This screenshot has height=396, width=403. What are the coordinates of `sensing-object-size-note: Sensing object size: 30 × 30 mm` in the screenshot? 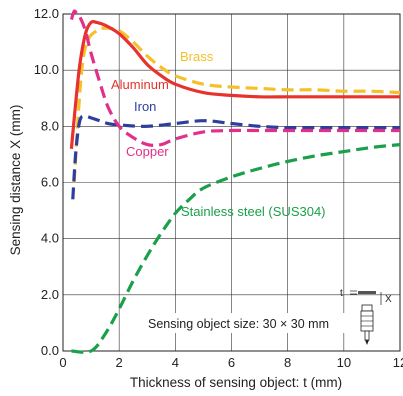 It's located at (238, 324).